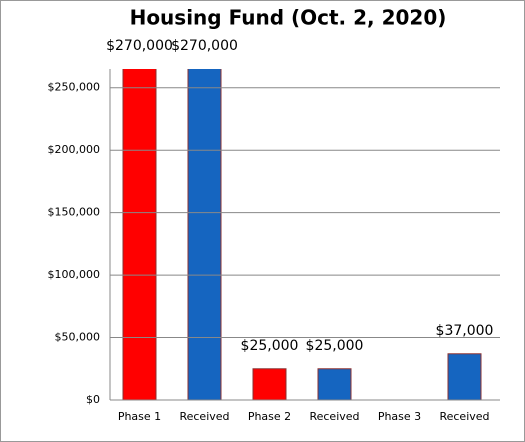 The width and height of the screenshot is (525, 442). Describe the element at coordinates (465, 331) in the screenshot. I see `data-label: $37,000` at that location.